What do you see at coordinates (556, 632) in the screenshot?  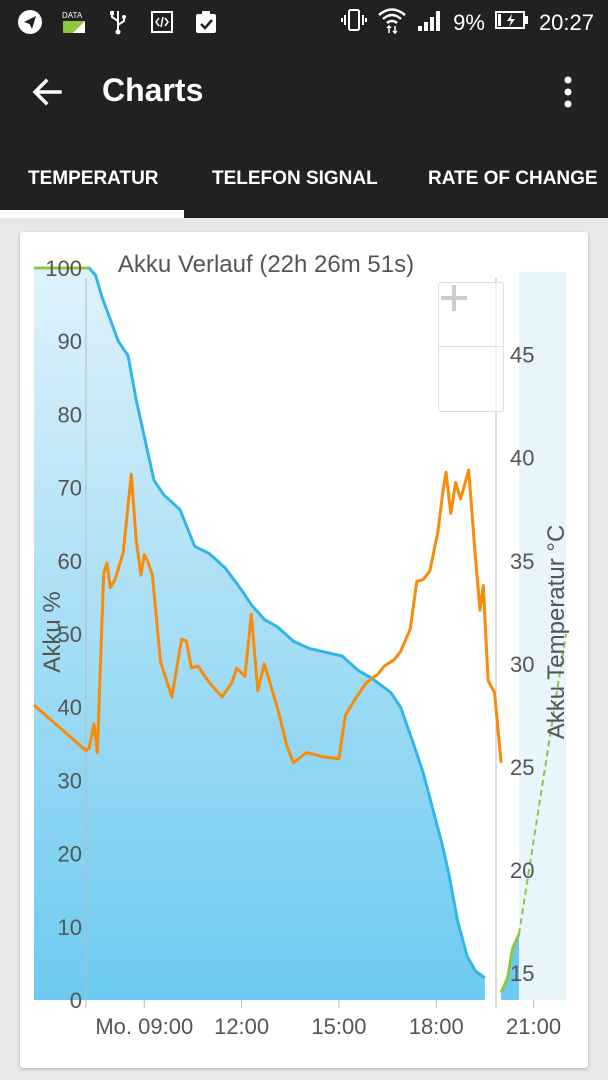 I see `y2-axis-label: Akku Temperatur °C` at bounding box center [556, 632].